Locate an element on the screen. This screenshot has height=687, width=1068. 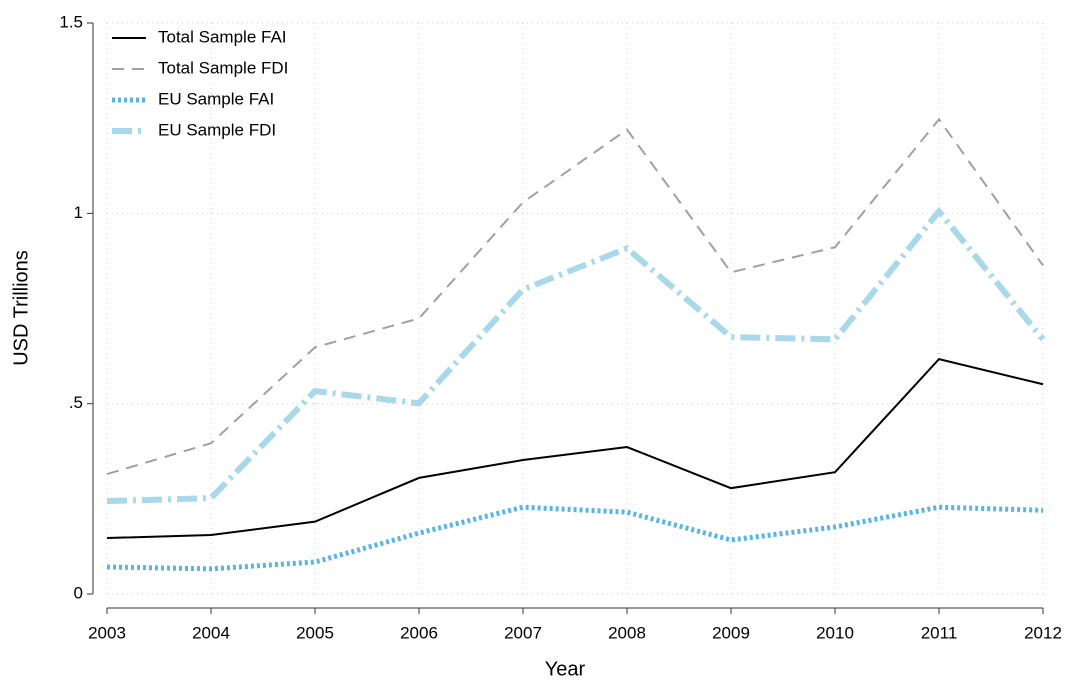
x-tick-label: 2006 is located at coordinates (419, 632).